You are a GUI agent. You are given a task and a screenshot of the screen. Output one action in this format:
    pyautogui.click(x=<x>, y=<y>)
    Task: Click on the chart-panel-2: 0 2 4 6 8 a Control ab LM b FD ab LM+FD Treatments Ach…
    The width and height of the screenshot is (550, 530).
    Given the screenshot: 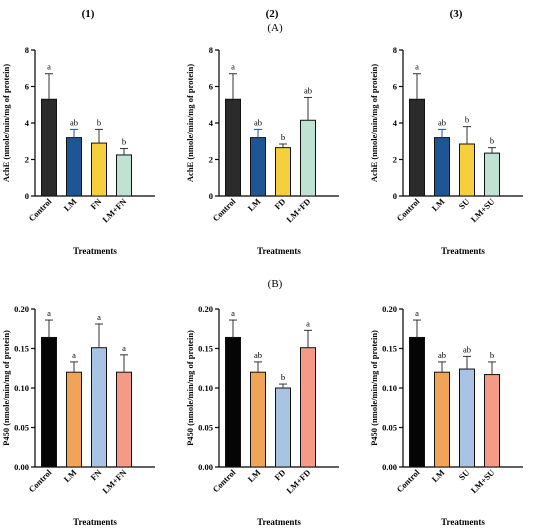 What is the action you would take?
    pyautogui.click(x=262, y=150)
    